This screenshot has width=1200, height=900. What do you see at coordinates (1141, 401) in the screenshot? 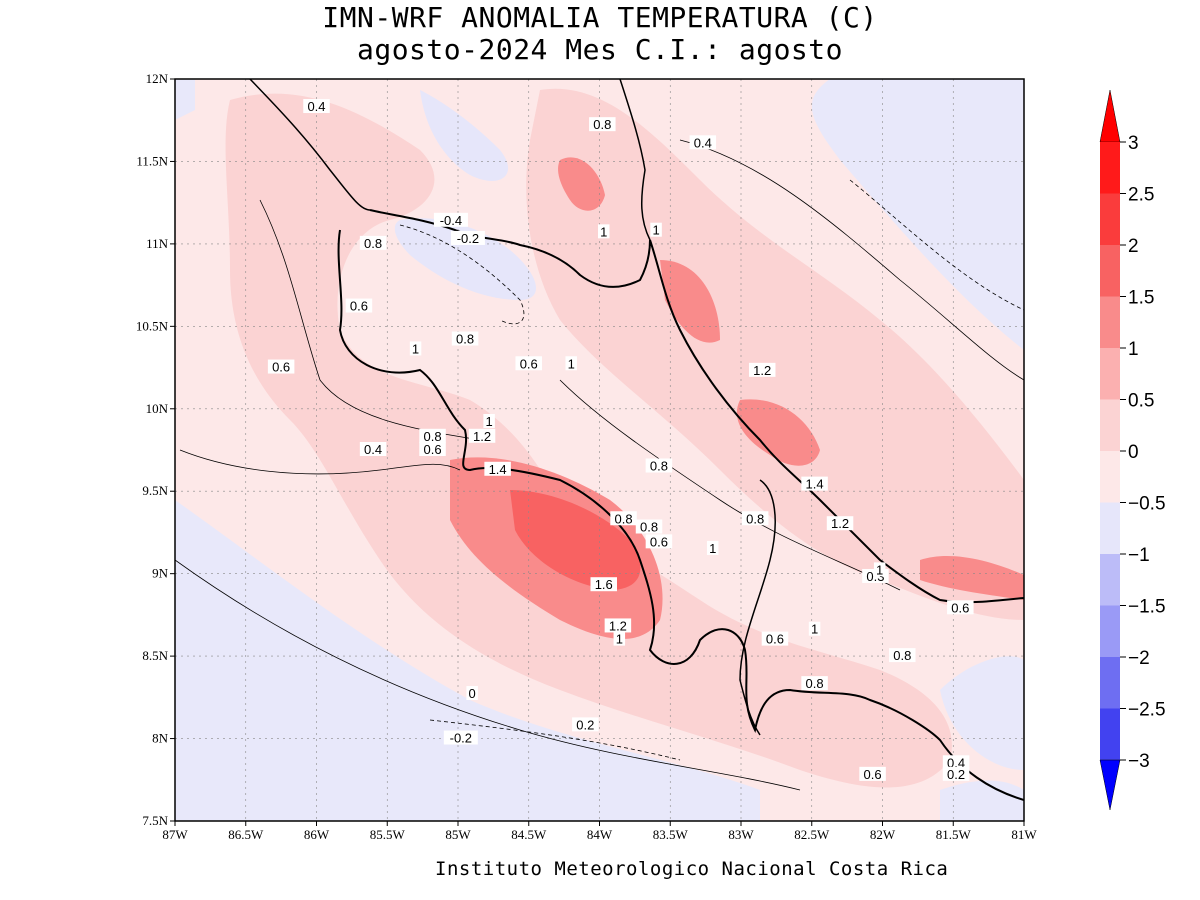
I see `colorbar-label: 0.5` at bounding box center [1141, 401].